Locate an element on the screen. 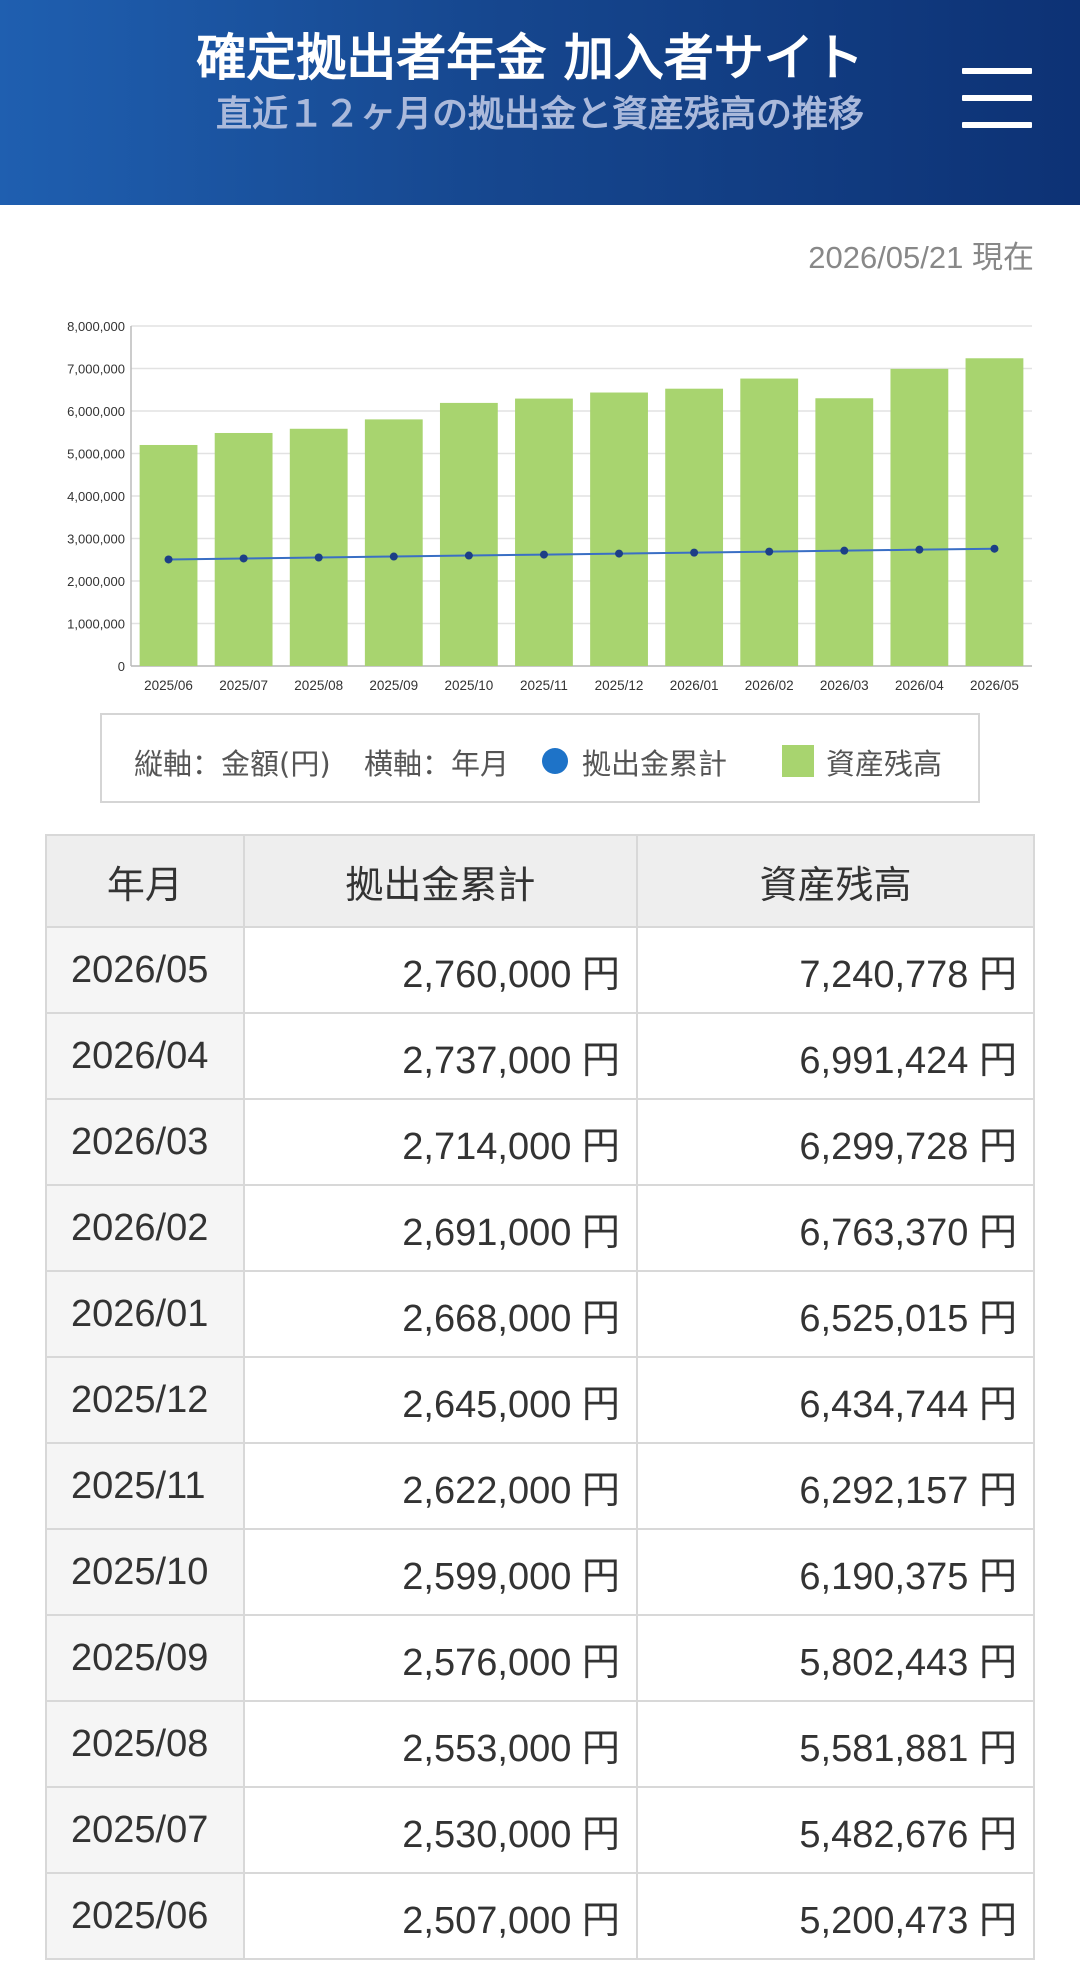  cell-contribution: 2,760,000 円 is located at coordinates (440, 970).